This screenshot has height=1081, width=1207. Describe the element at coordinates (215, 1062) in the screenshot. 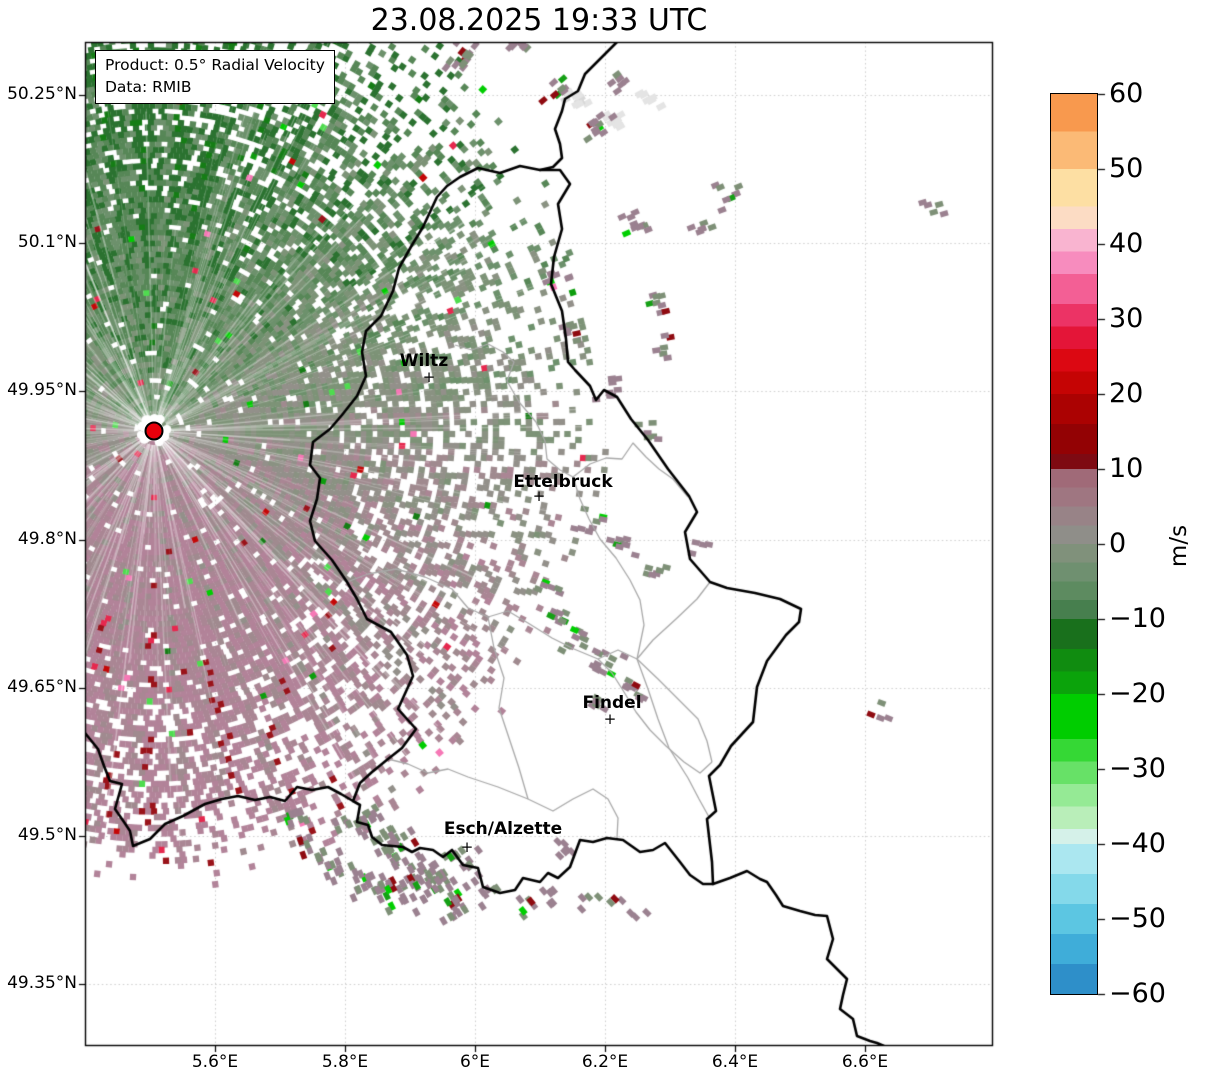

I see `x-axis-tick-label: 5.6°E` at that location.